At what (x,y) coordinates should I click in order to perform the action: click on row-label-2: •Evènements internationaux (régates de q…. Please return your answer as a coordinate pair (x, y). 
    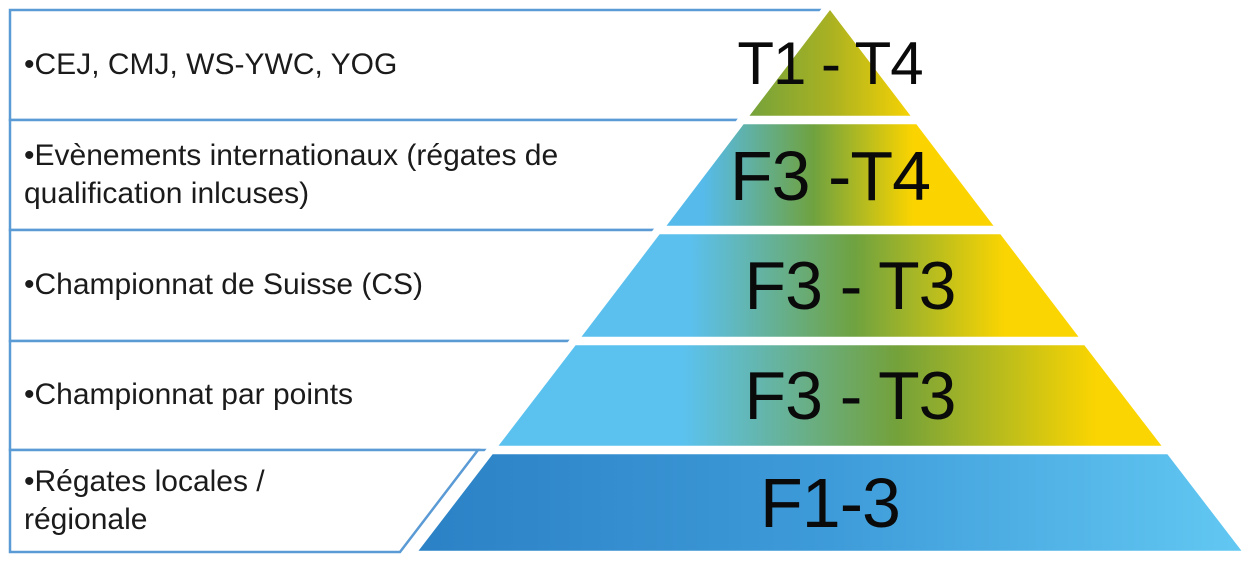
    Looking at the image, I should click on (334, 175).